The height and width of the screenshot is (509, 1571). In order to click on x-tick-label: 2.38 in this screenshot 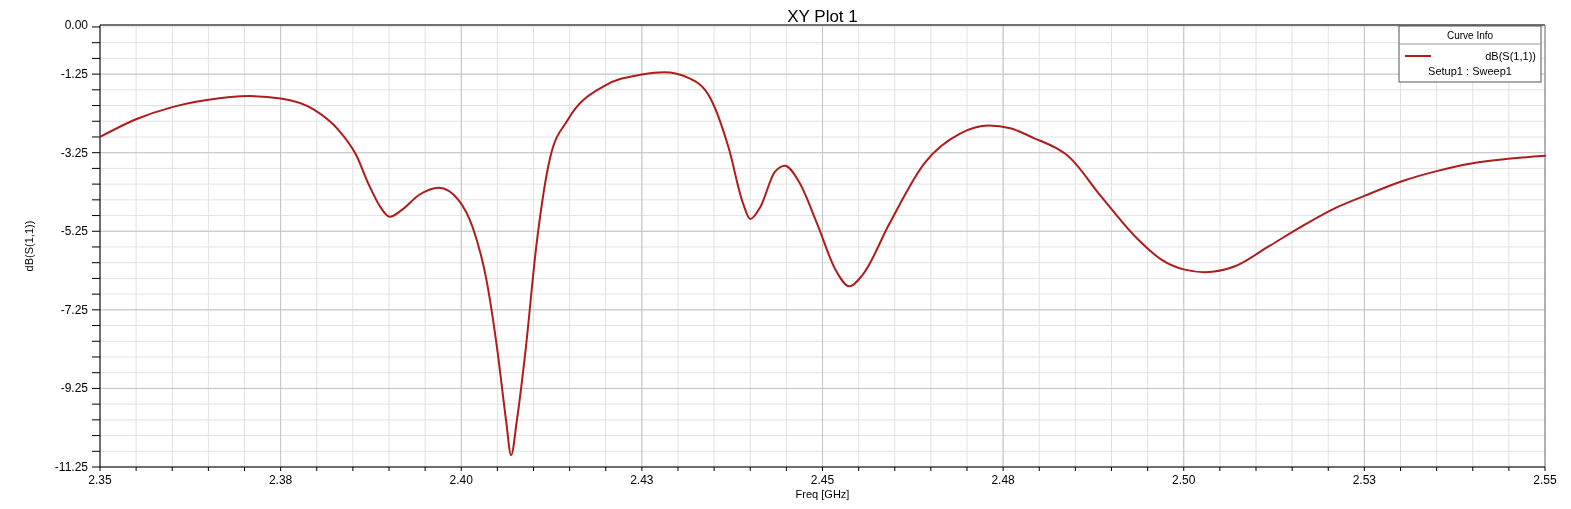, I will do `click(280, 480)`.